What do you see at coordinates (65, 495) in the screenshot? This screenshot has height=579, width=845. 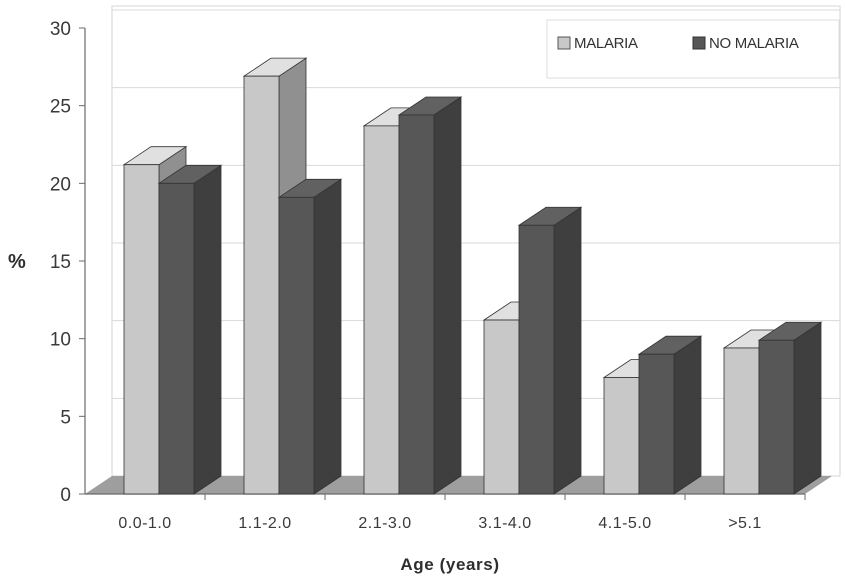 I see `y-tick-label: 0` at bounding box center [65, 495].